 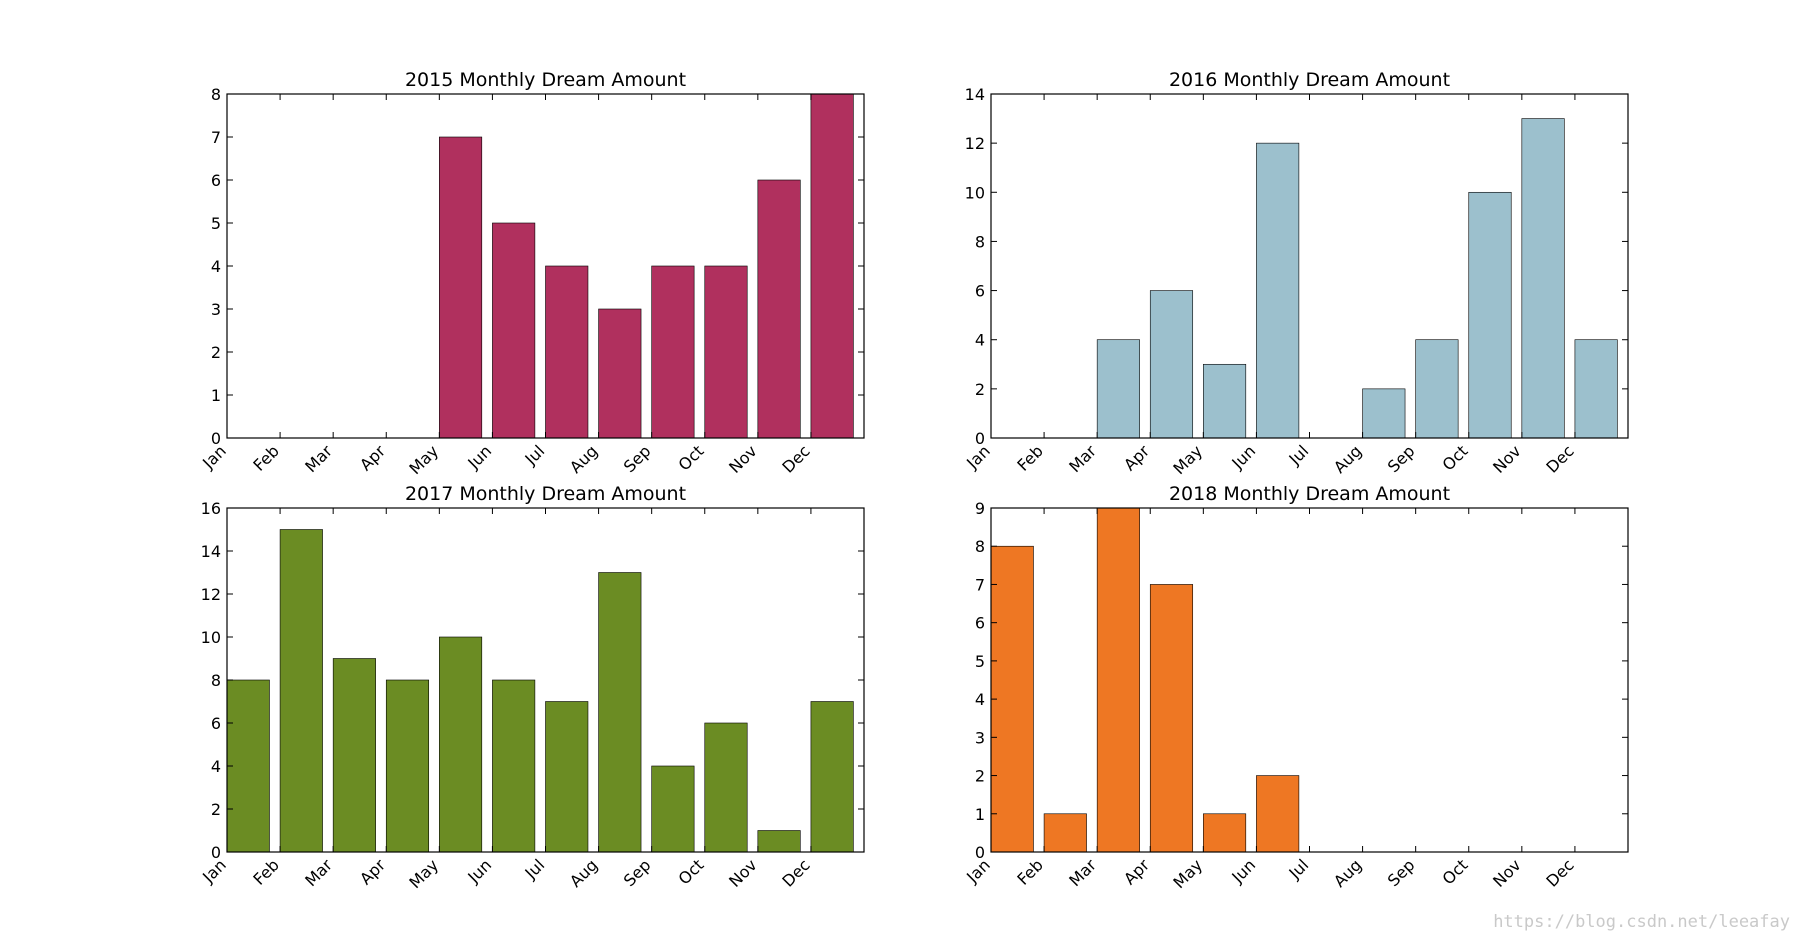 I want to click on chart-title: 2018 Monthly Dream Amount, so click(x=1309, y=494).